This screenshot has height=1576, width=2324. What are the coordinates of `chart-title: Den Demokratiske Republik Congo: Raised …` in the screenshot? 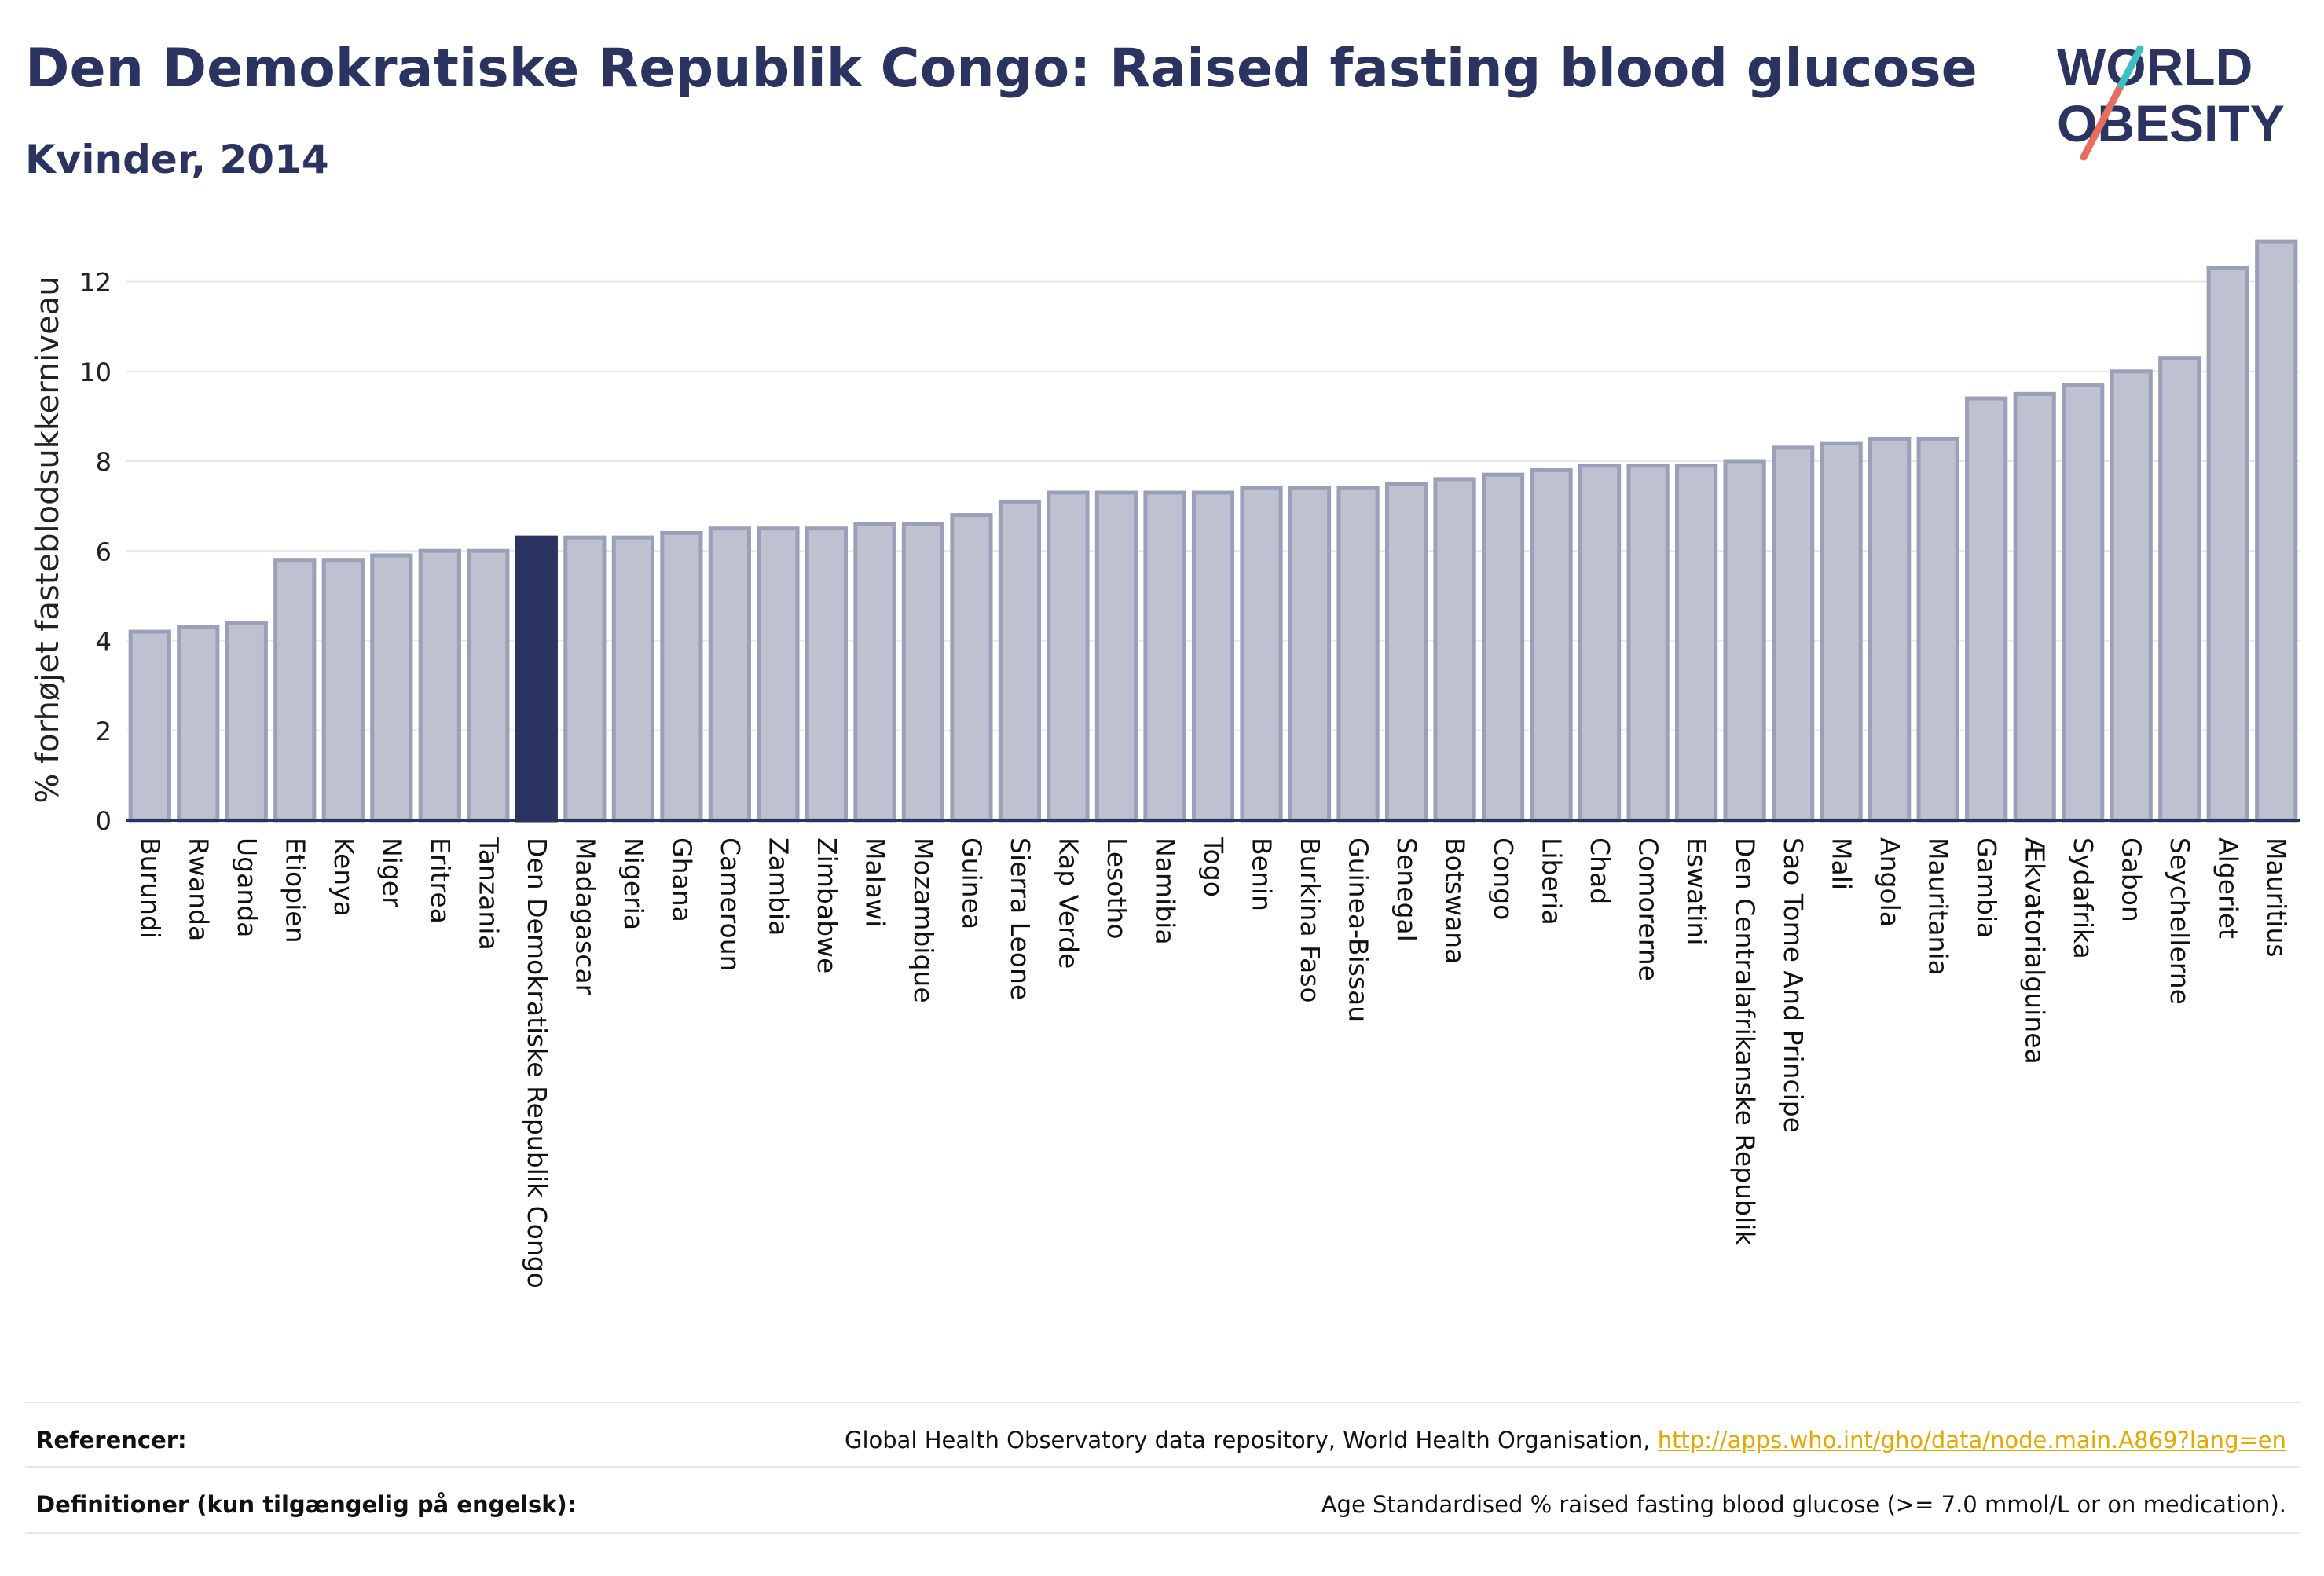 It's located at (1001, 69).